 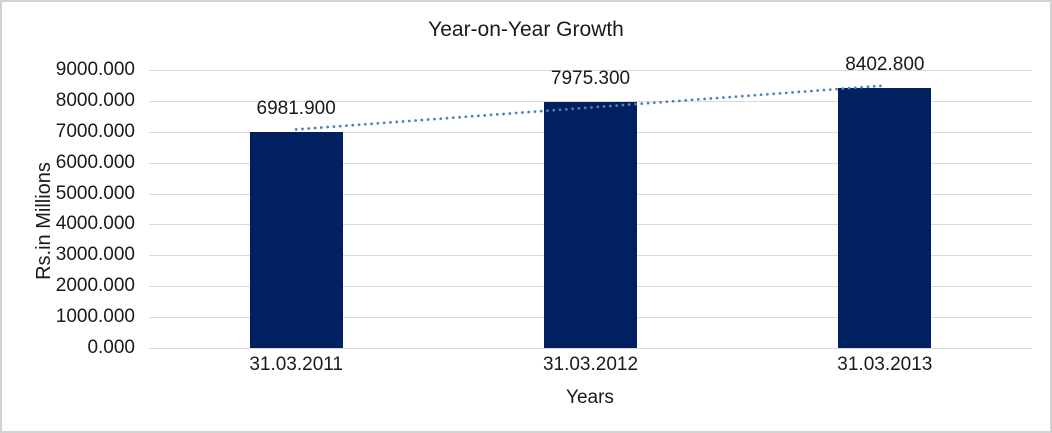 What do you see at coordinates (95, 69) in the screenshot?
I see `y-tick-label: 9000.000` at bounding box center [95, 69].